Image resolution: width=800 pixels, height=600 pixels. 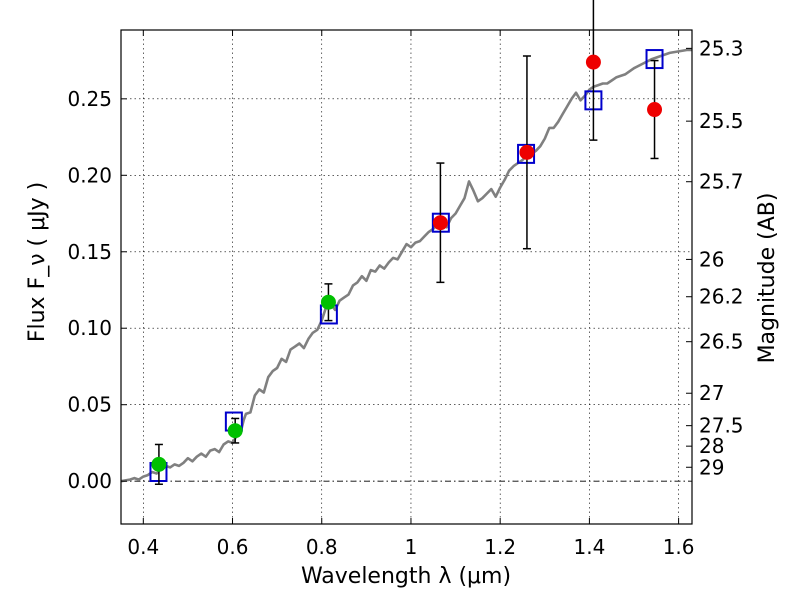 I want to click on y-tick-label: 0.20, so click(x=89, y=175).